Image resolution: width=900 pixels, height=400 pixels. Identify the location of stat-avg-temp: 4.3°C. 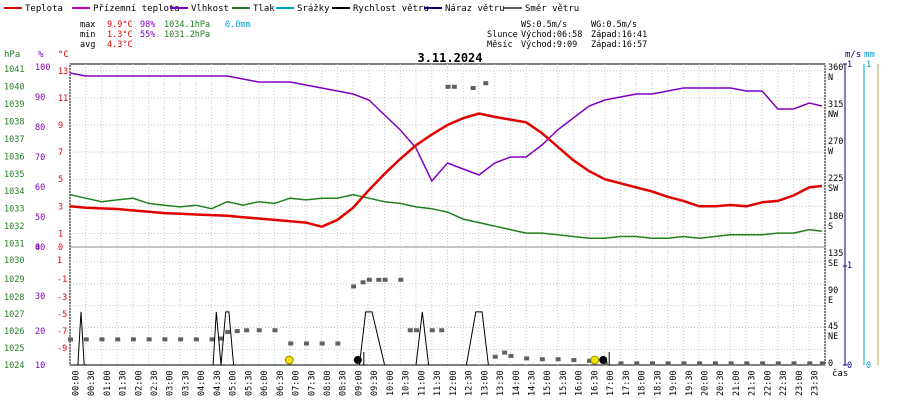
(120, 45).